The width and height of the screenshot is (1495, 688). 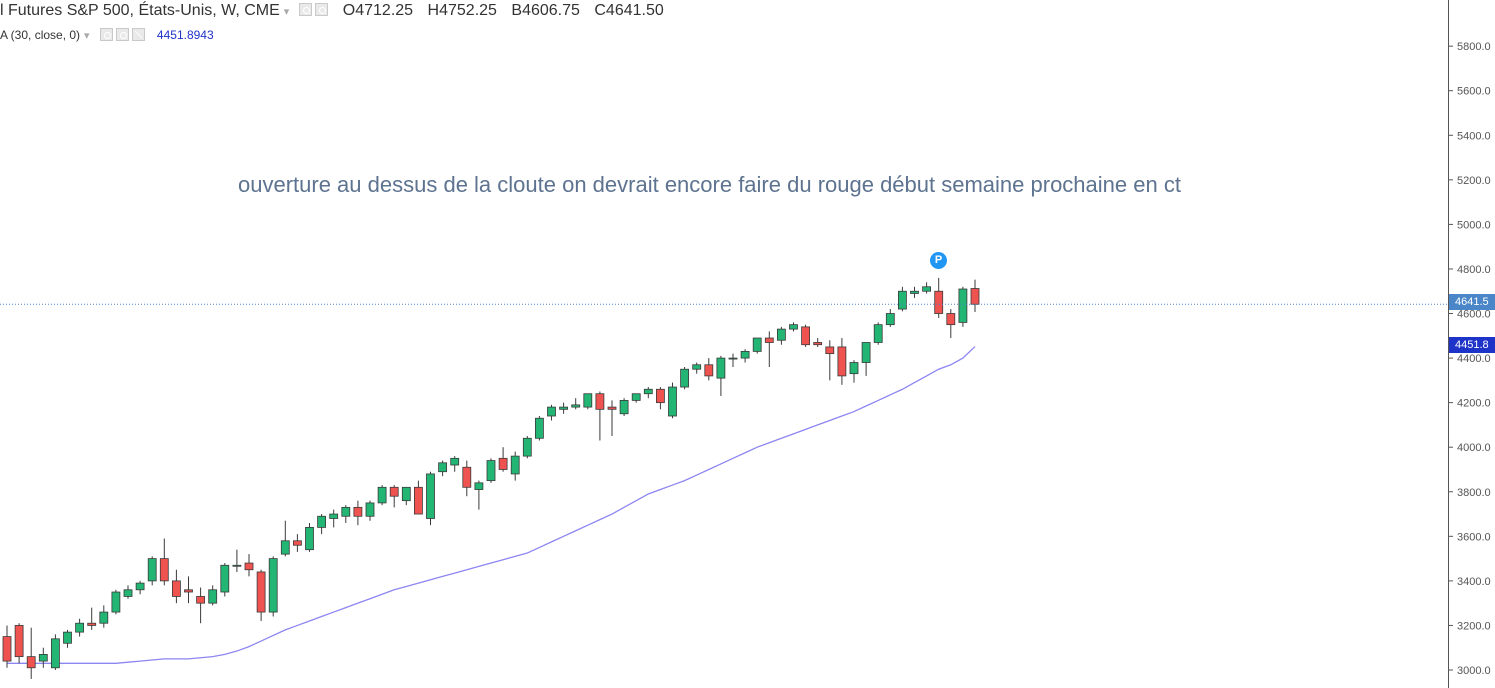 I want to click on price-tick-label: 3000.0, so click(x=1474, y=671).